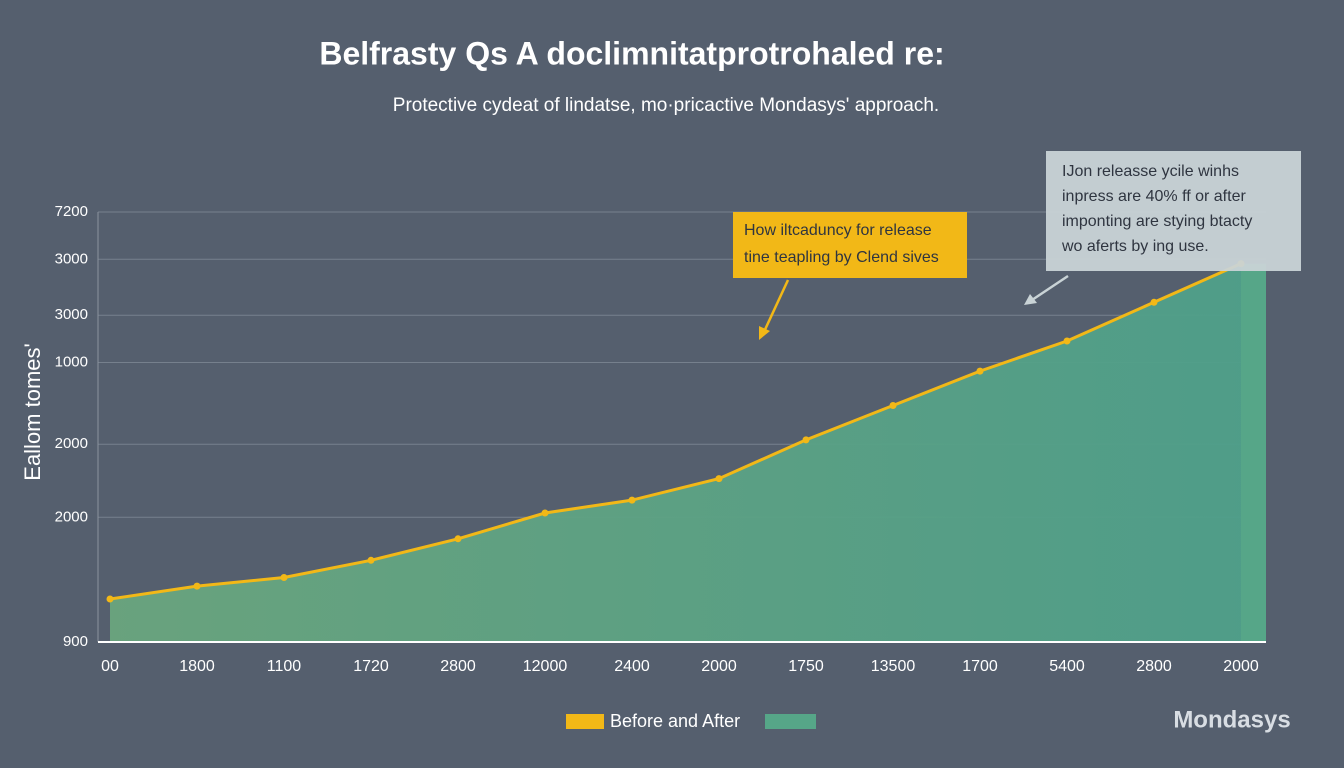 The image size is (1344, 768). I want to click on annotation-text: IJon releasse ycile winhs, so click(1150, 171).